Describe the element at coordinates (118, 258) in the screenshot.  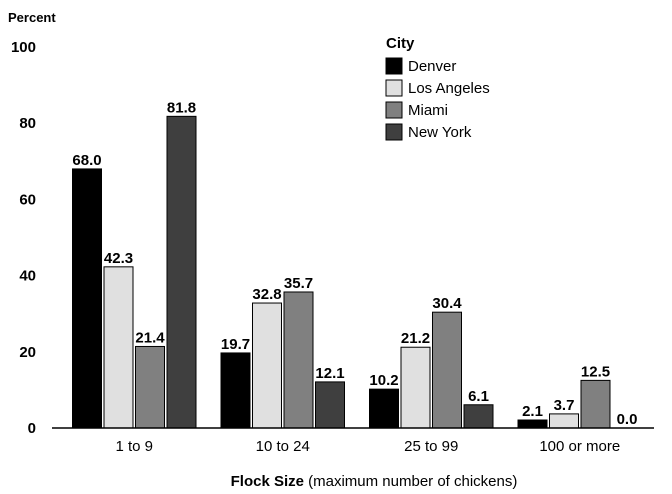
I see `value-label: 42.3` at that location.